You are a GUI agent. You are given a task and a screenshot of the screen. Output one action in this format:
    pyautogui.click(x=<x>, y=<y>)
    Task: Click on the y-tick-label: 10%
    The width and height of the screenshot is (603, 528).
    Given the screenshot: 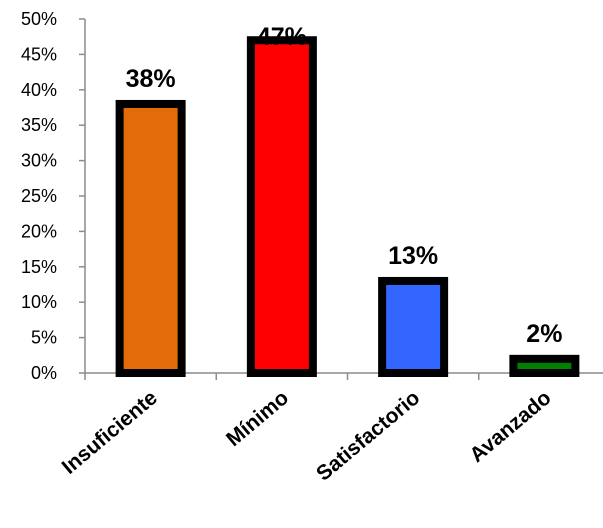 What is the action you would take?
    pyautogui.click(x=39, y=302)
    